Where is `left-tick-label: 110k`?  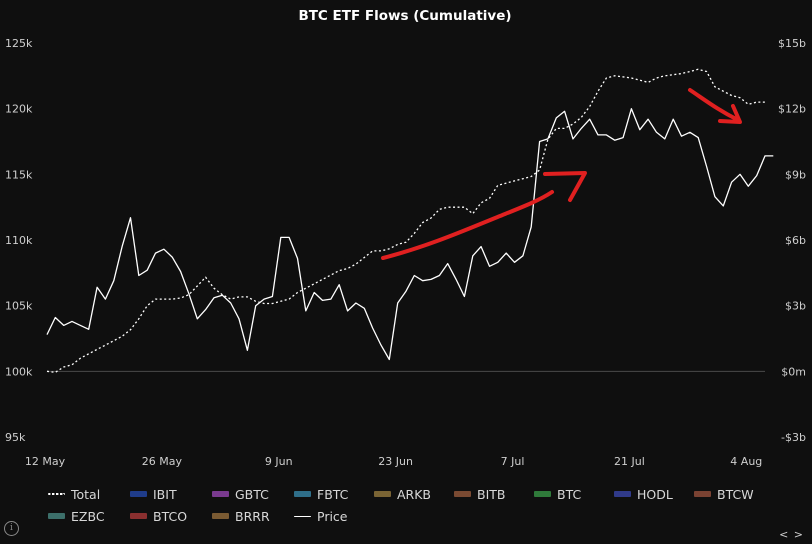 left-tick-label: 110k is located at coordinates (19, 240).